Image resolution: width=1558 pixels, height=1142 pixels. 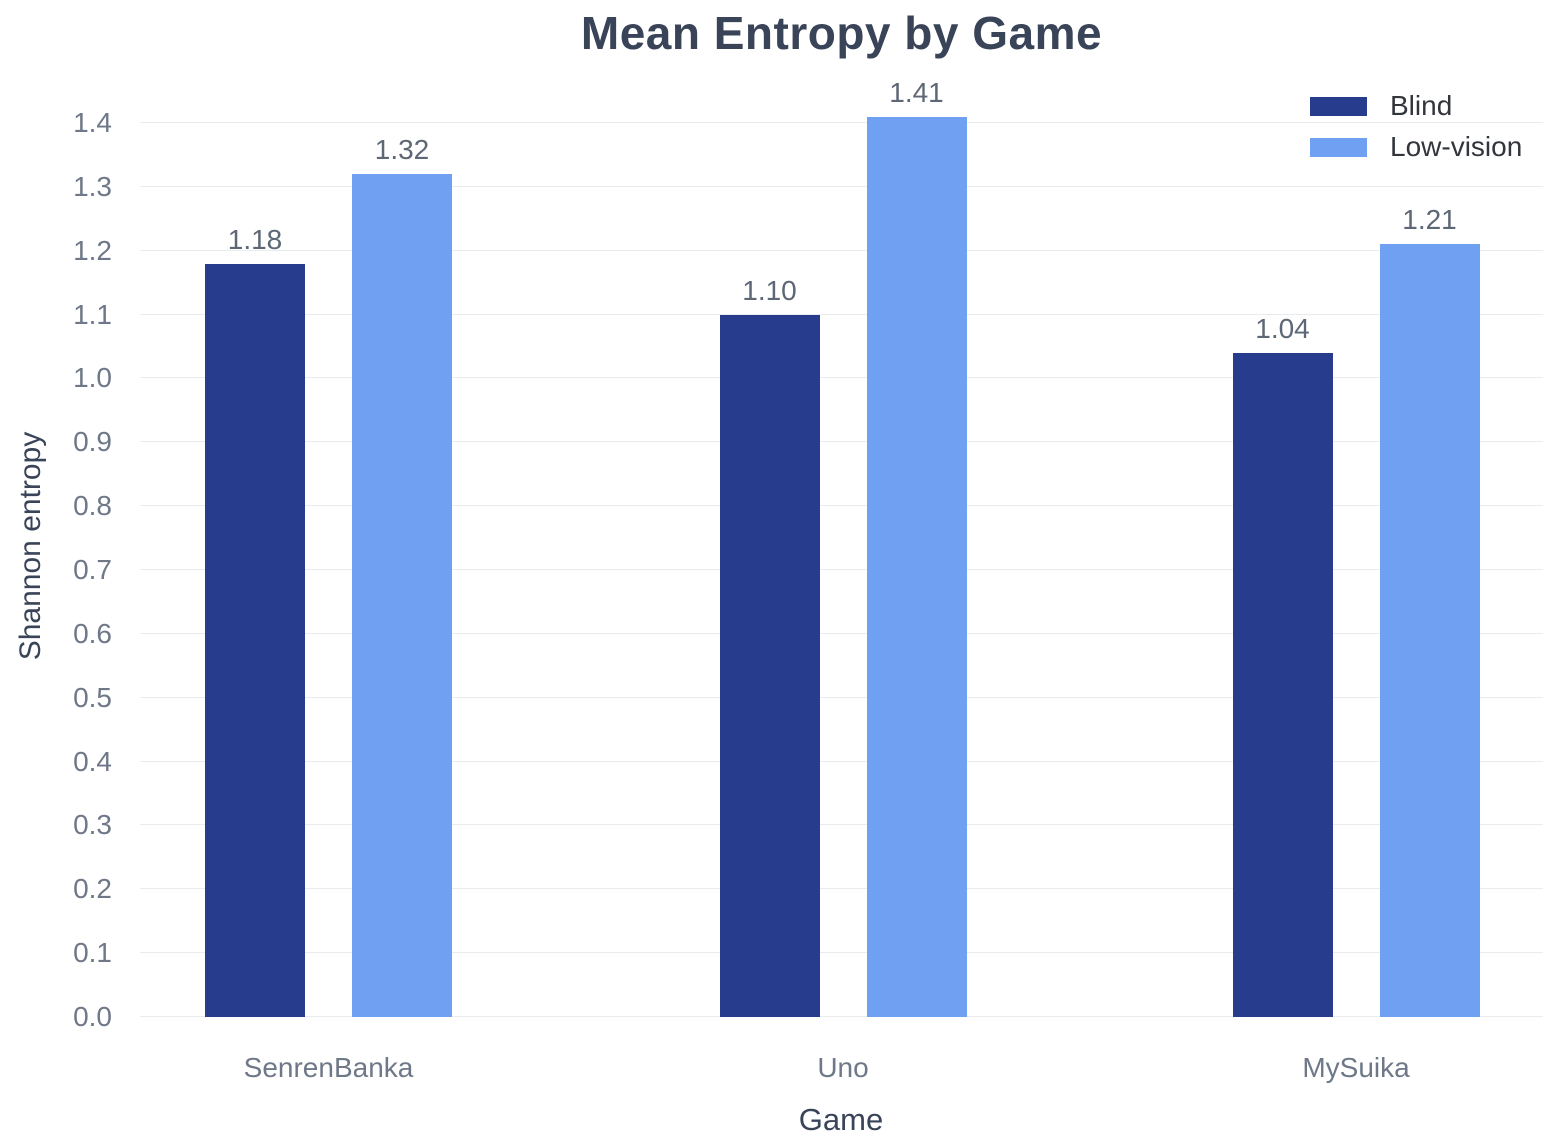 What do you see at coordinates (1429, 630) in the screenshot?
I see `bar-low-vision-mysuika` at bounding box center [1429, 630].